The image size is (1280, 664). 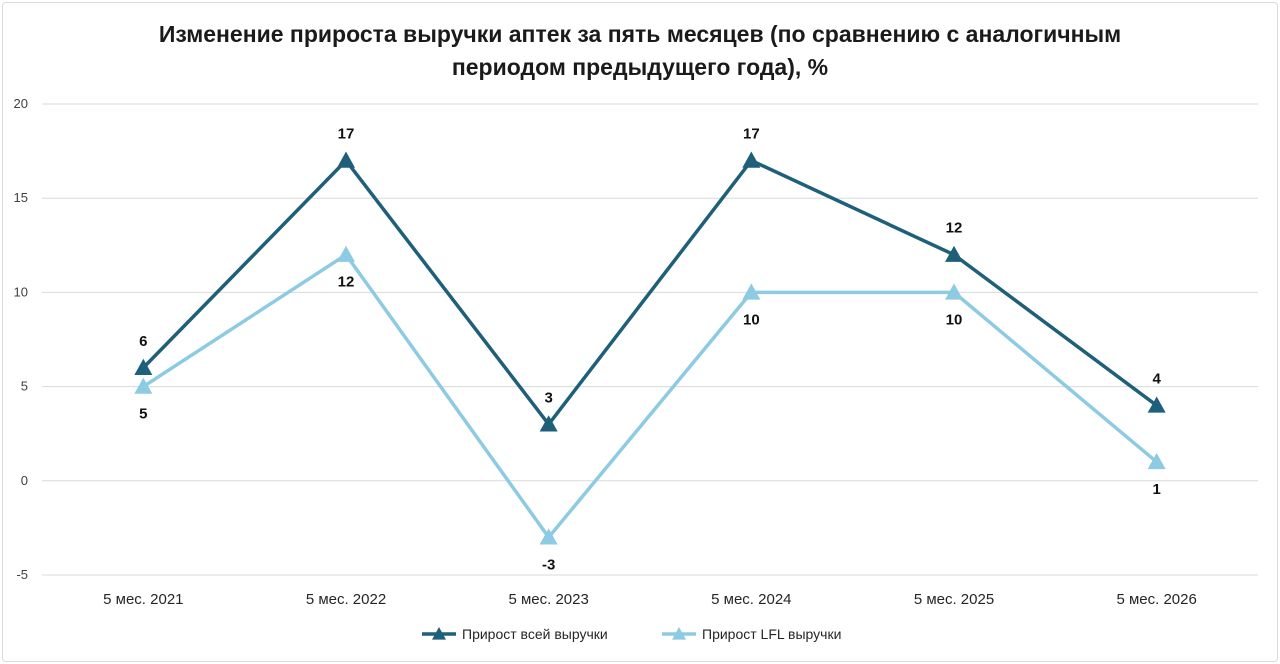 I want to click on x-tick-label: 5 мес. 2022, so click(x=346, y=599).